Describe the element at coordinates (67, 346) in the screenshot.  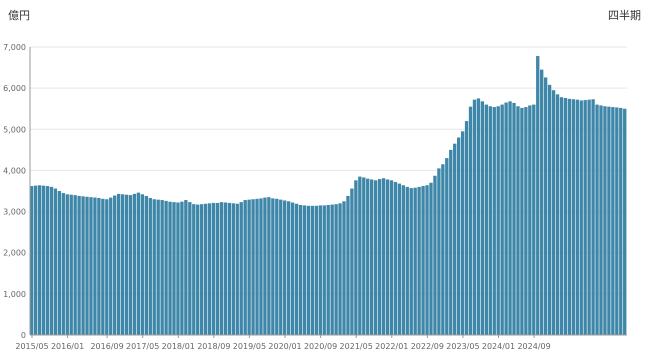
I see `x-tick-label: 2016/01` at that location.